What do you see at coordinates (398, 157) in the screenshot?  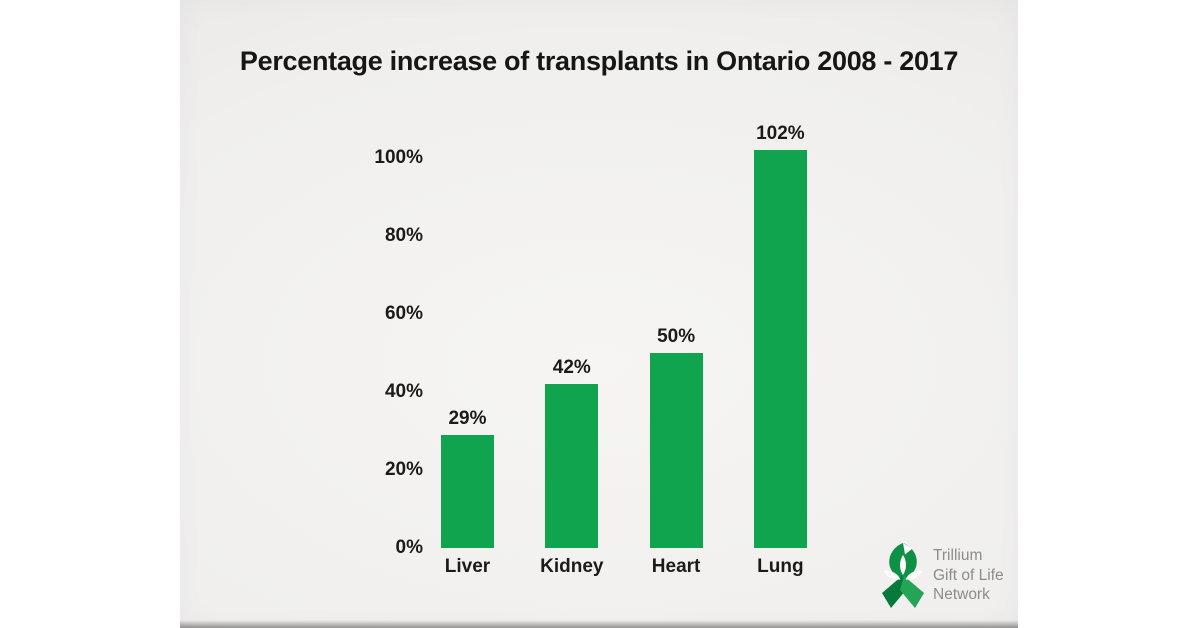 I see `y-tick-100: 100%` at bounding box center [398, 157].